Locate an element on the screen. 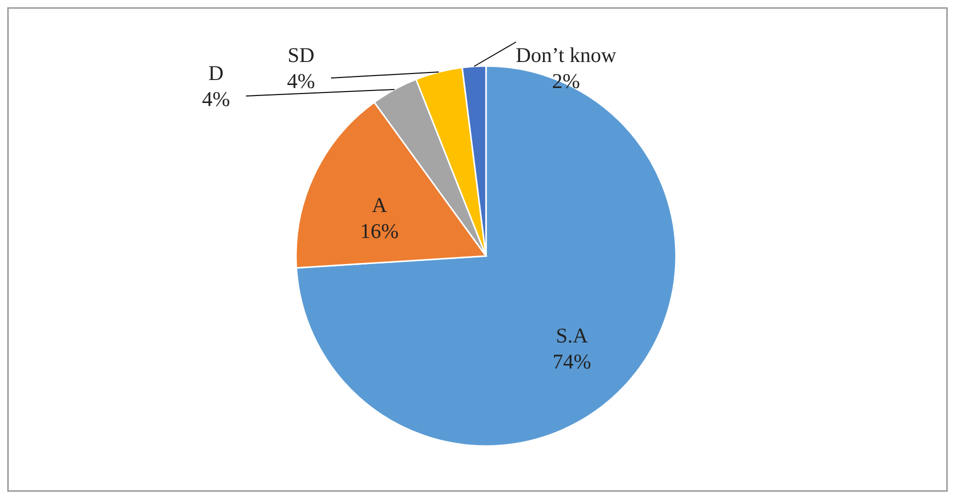  slice-label: Don’t know is located at coordinates (567, 55).